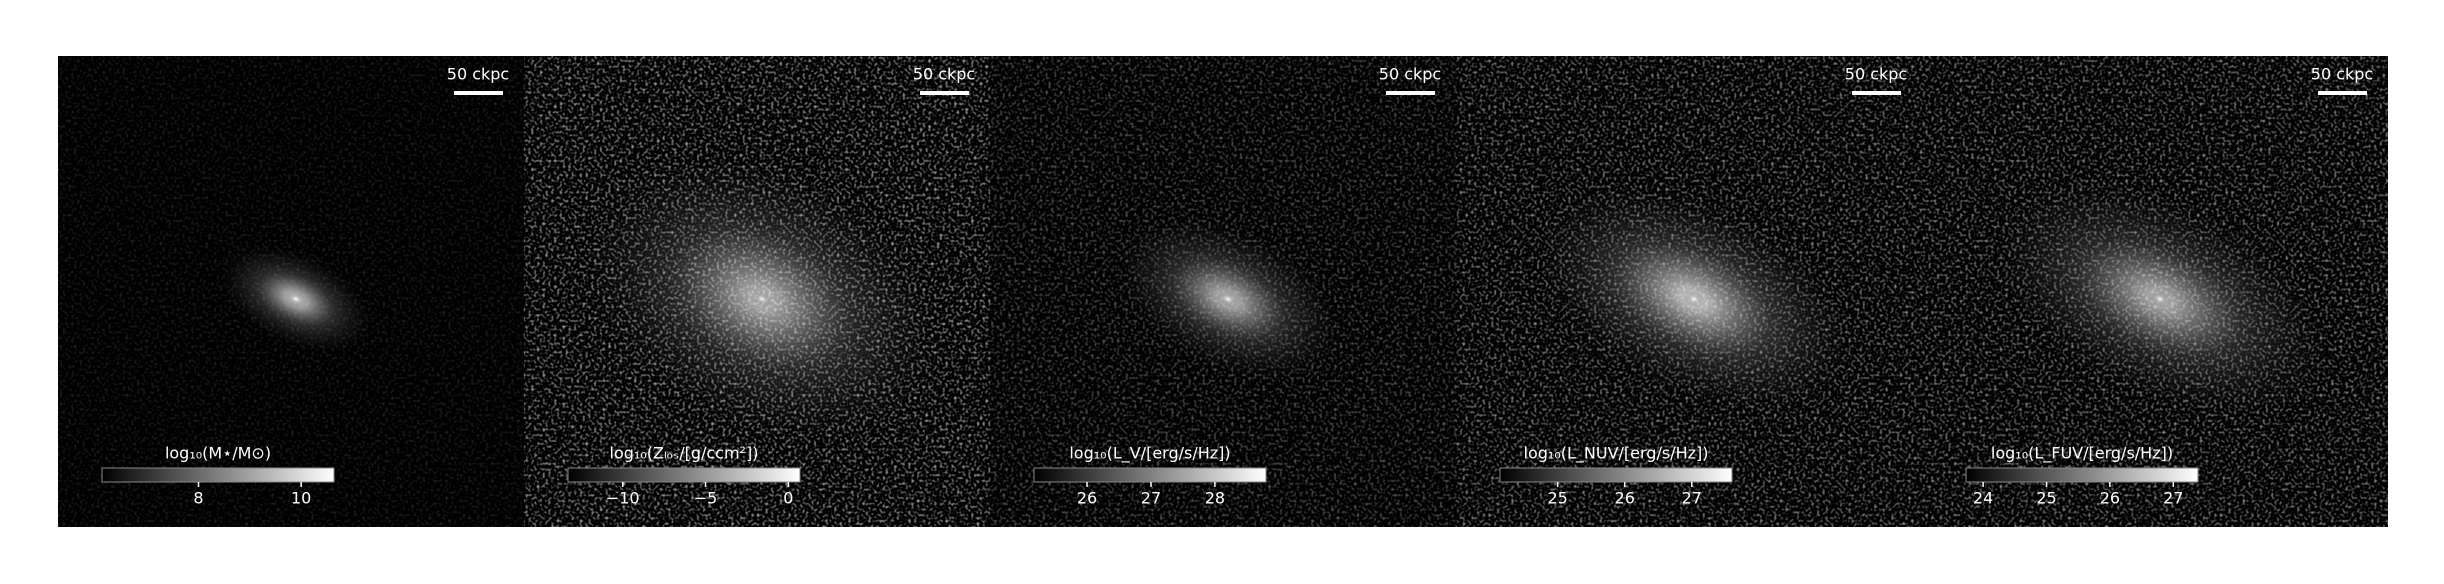 The width and height of the screenshot is (2444, 584). I want to click on colorbar-tick-label: 24, so click(1983, 498).